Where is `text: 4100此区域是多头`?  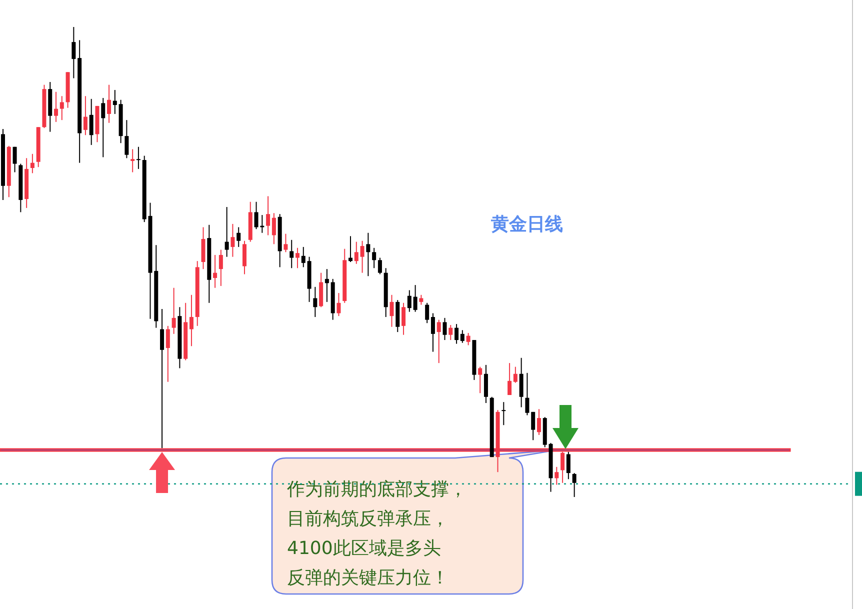
text: 4100此区域是多头 is located at coordinates (364, 548).